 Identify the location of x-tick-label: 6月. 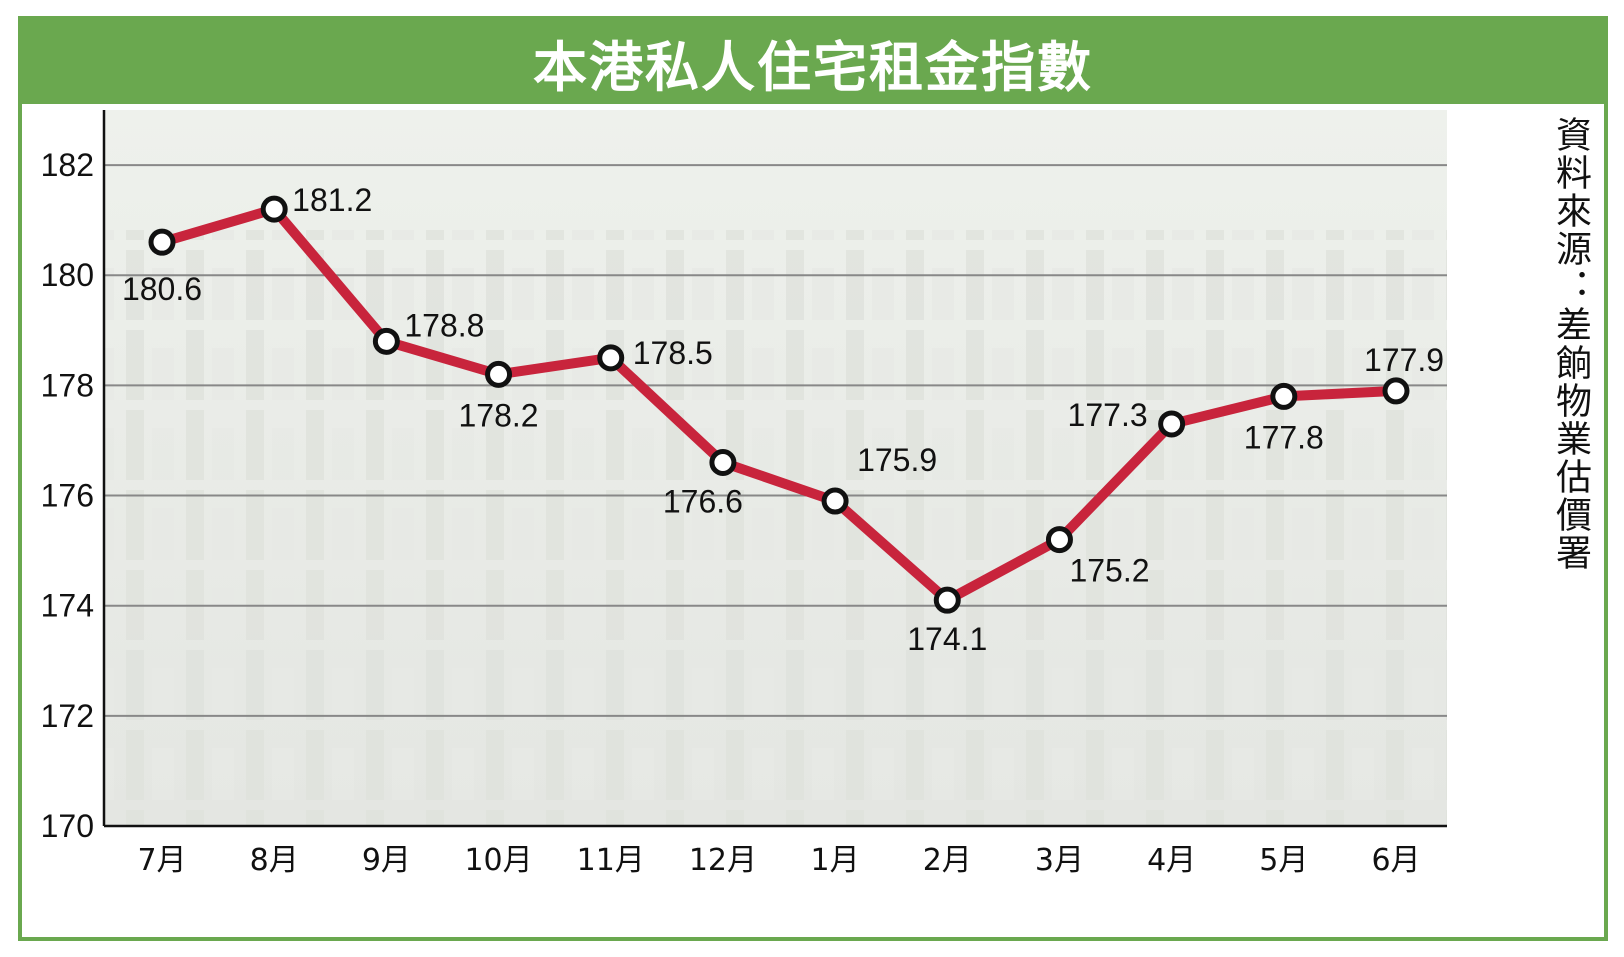
(1395, 860).